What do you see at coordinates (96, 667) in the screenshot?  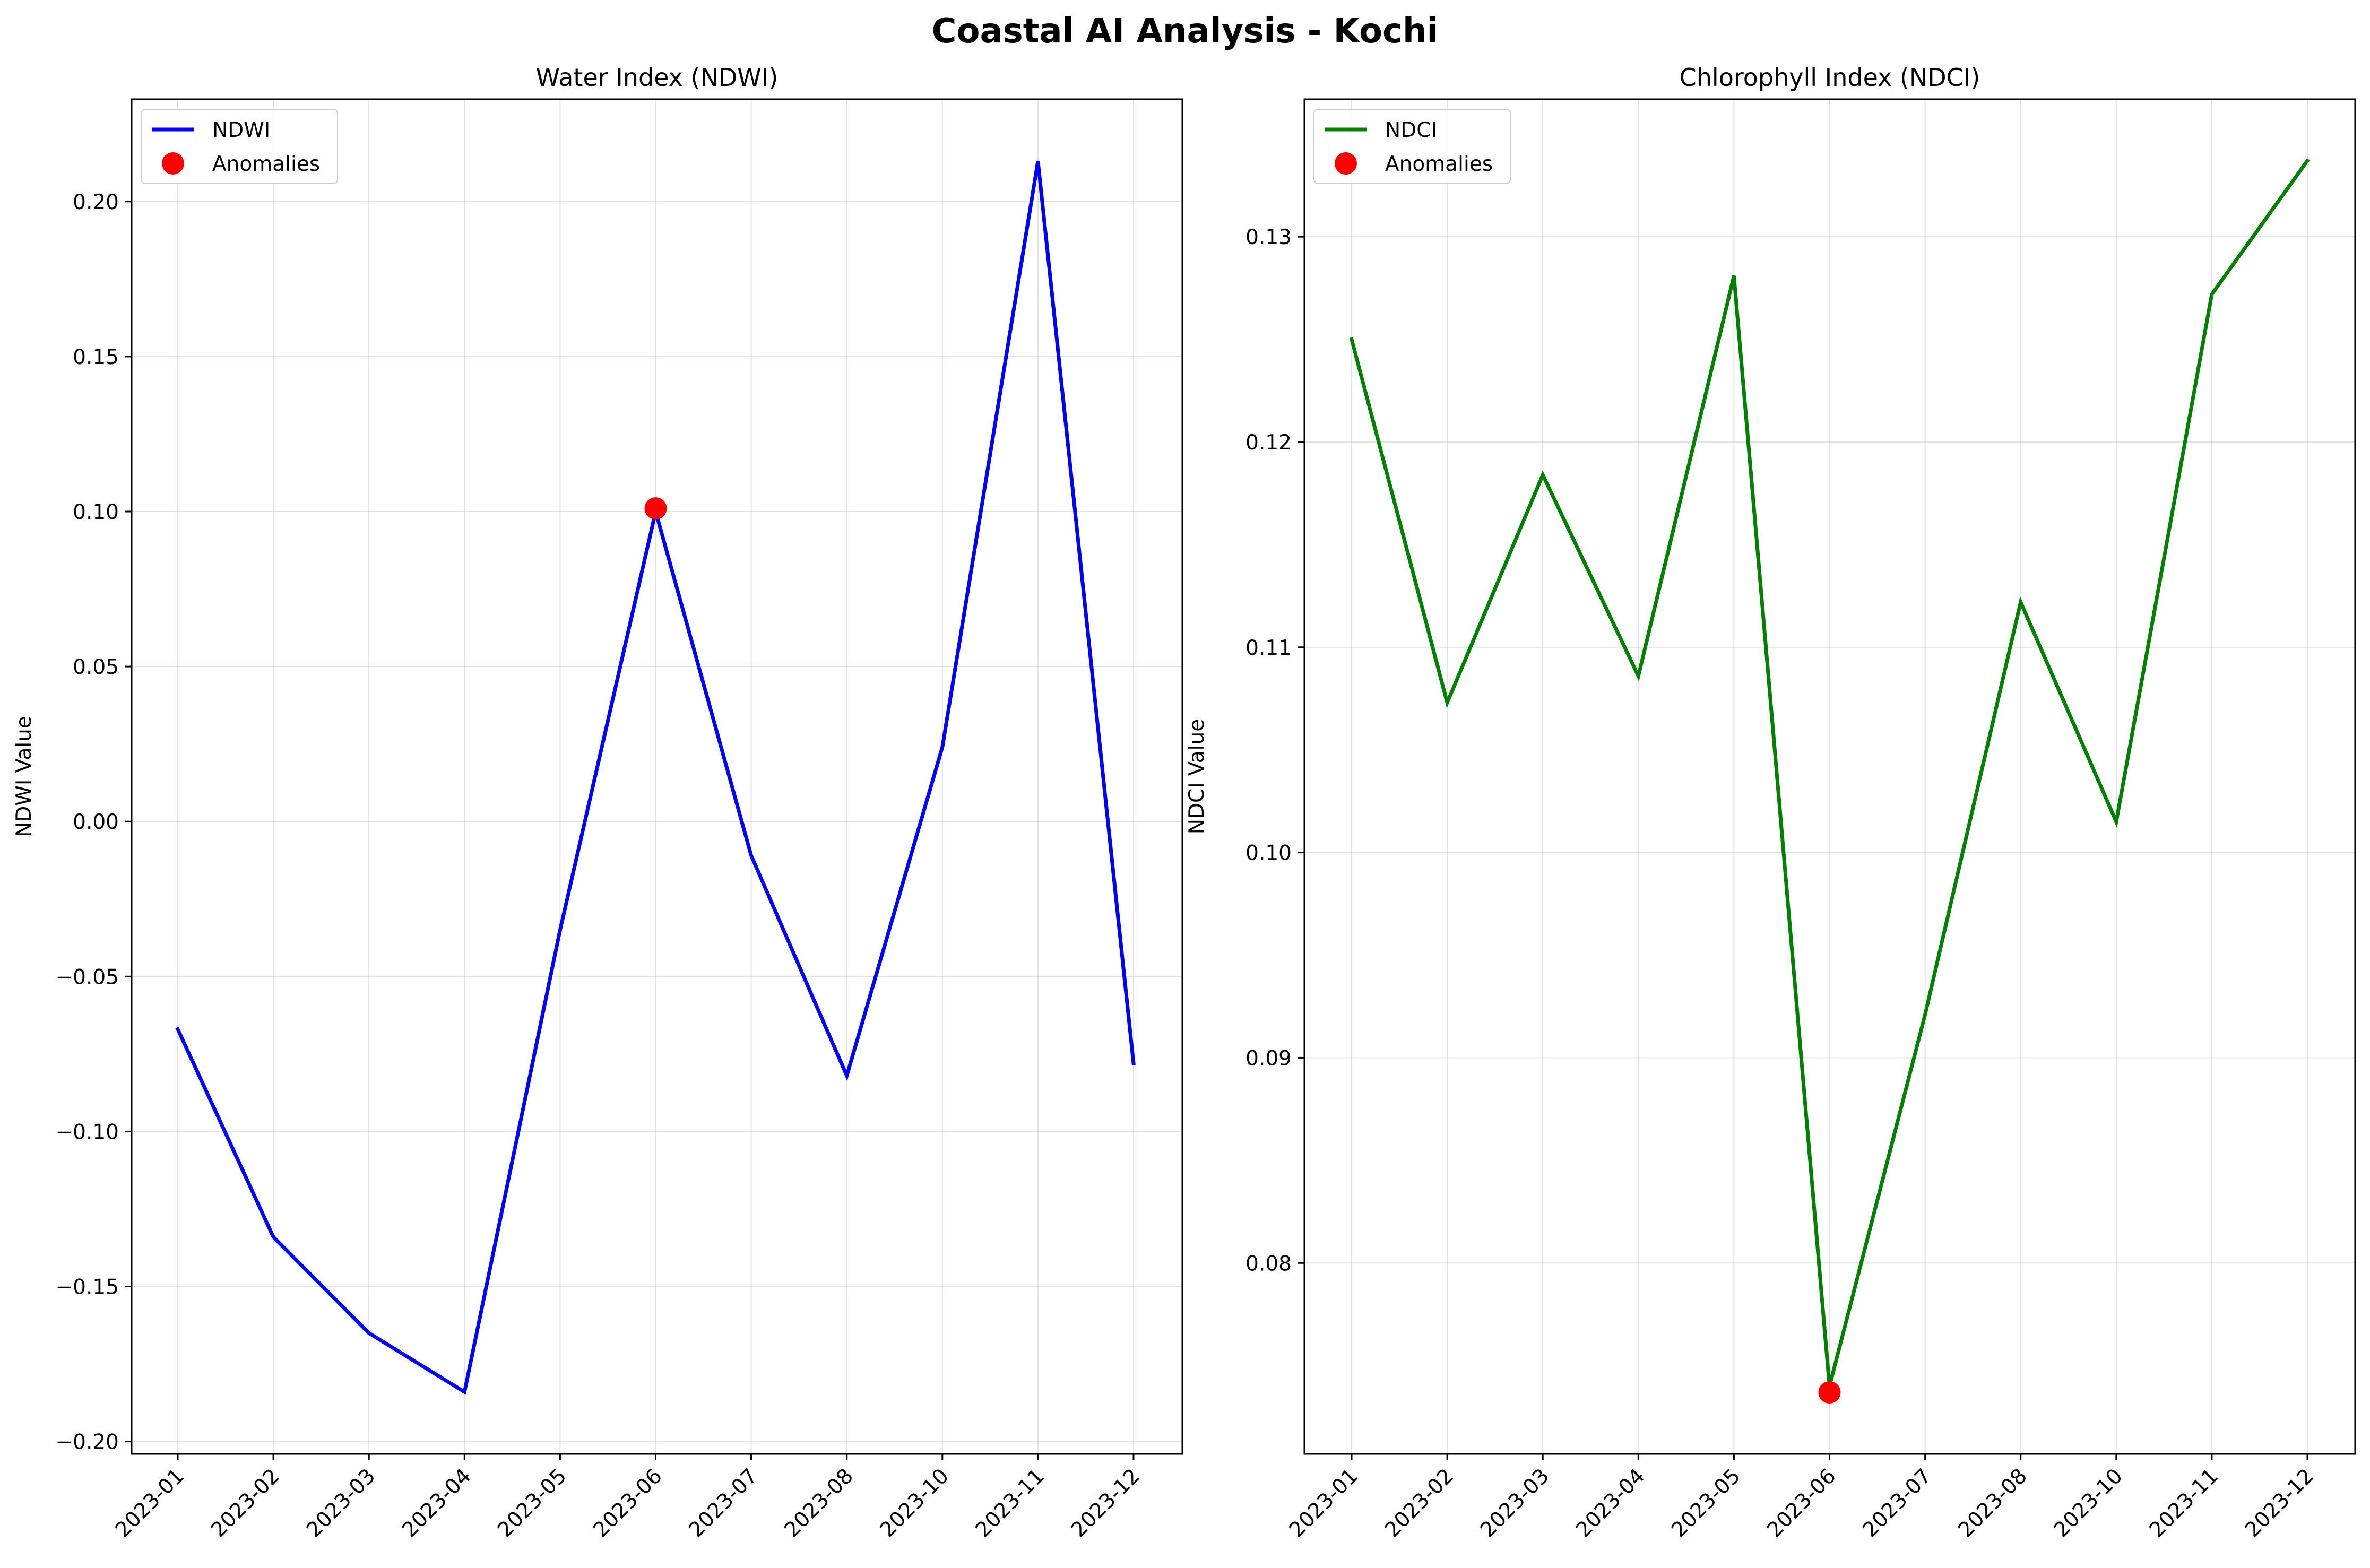 I see `ndwi-y-tick-label: 0.05` at bounding box center [96, 667].